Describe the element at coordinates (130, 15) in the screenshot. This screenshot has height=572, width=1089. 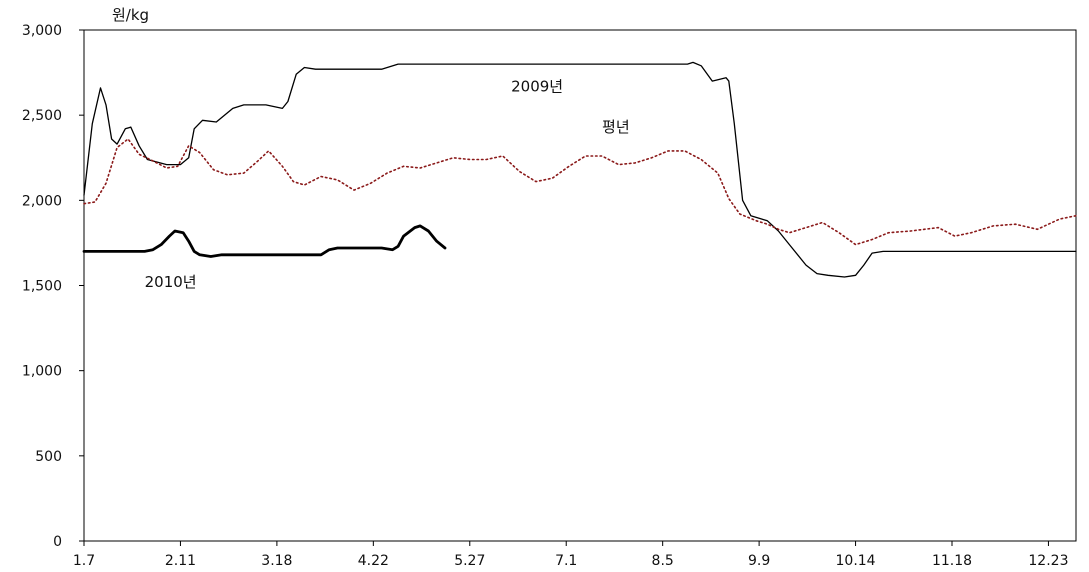
I see `y-axis-unit-label: 원/kg` at that location.